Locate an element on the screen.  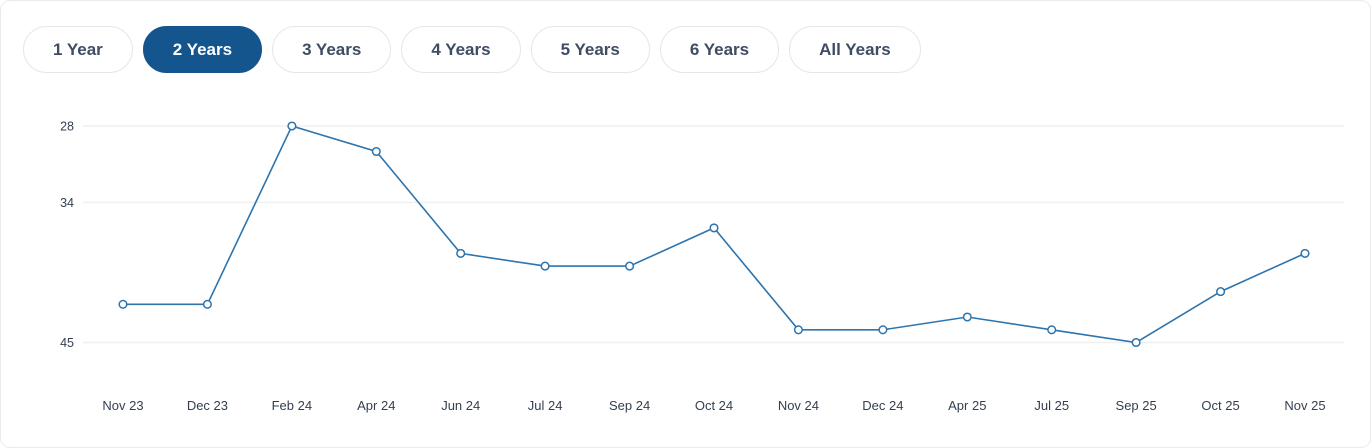
filter-button-4-years: 4 Years is located at coordinates (461, 49).